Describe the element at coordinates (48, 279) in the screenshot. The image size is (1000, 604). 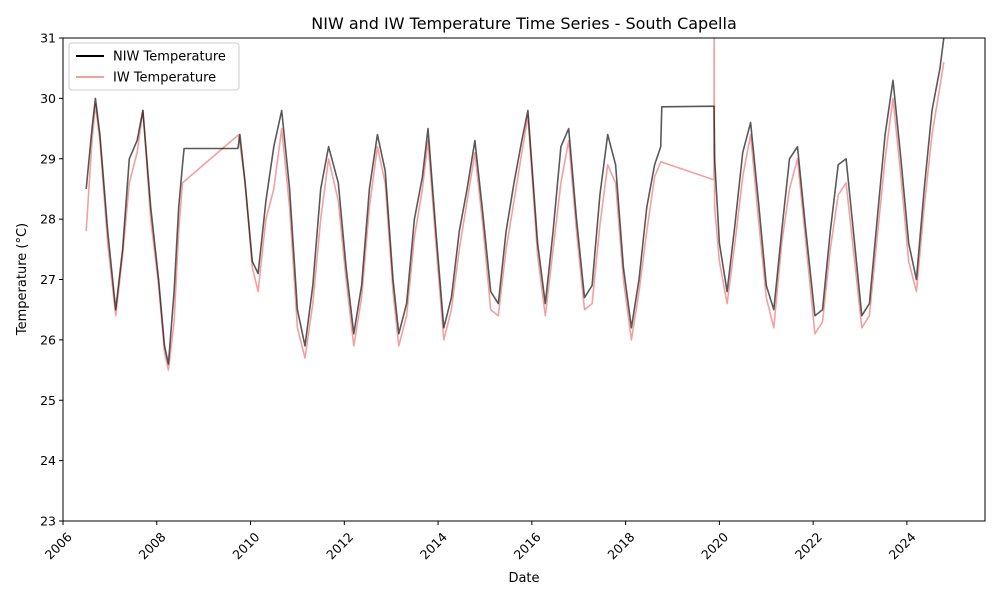
I see `y-tick-label: 27` at that location.